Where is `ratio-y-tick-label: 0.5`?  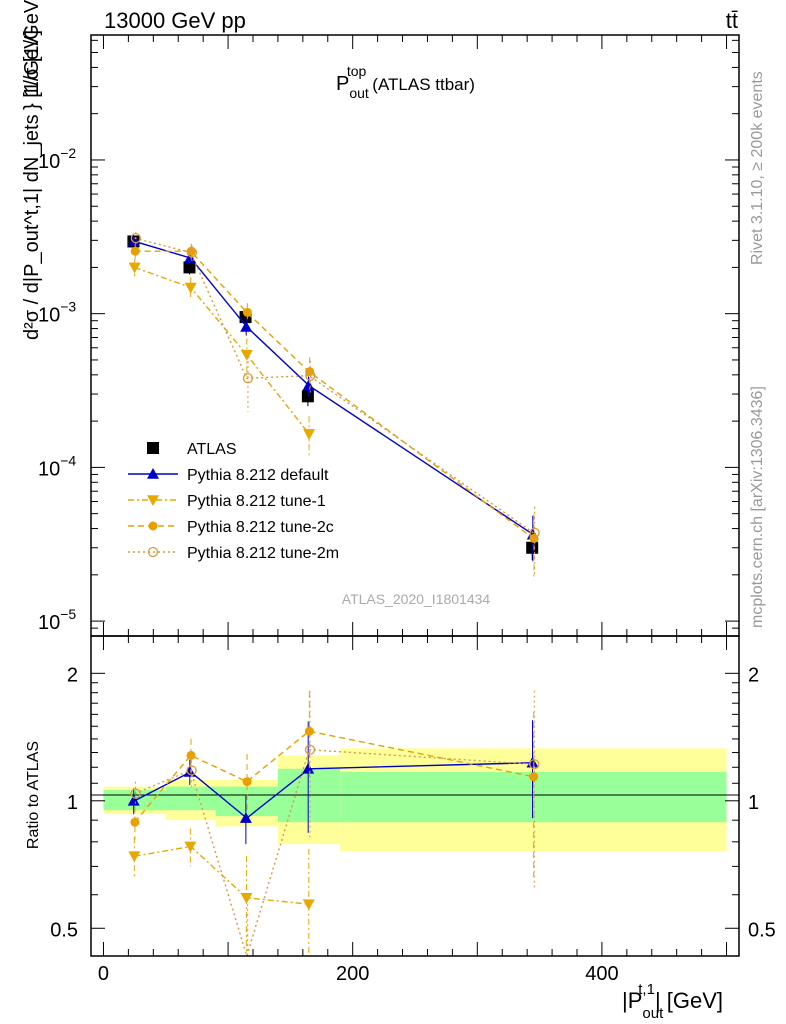
ratio-y-tick-label: 0.5 is located at coordinates (64, 930).